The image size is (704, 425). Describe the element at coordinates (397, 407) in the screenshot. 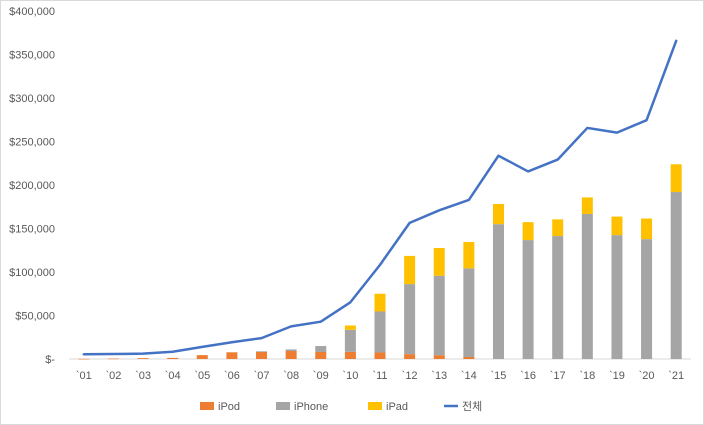

I see `legend-label: iPad` at that location.